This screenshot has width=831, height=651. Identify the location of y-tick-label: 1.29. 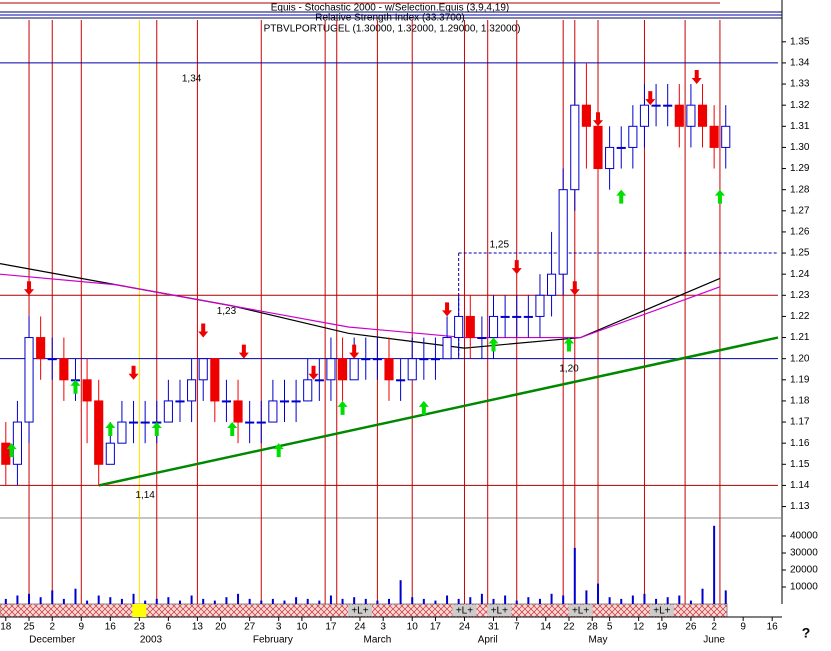
(800, 168).